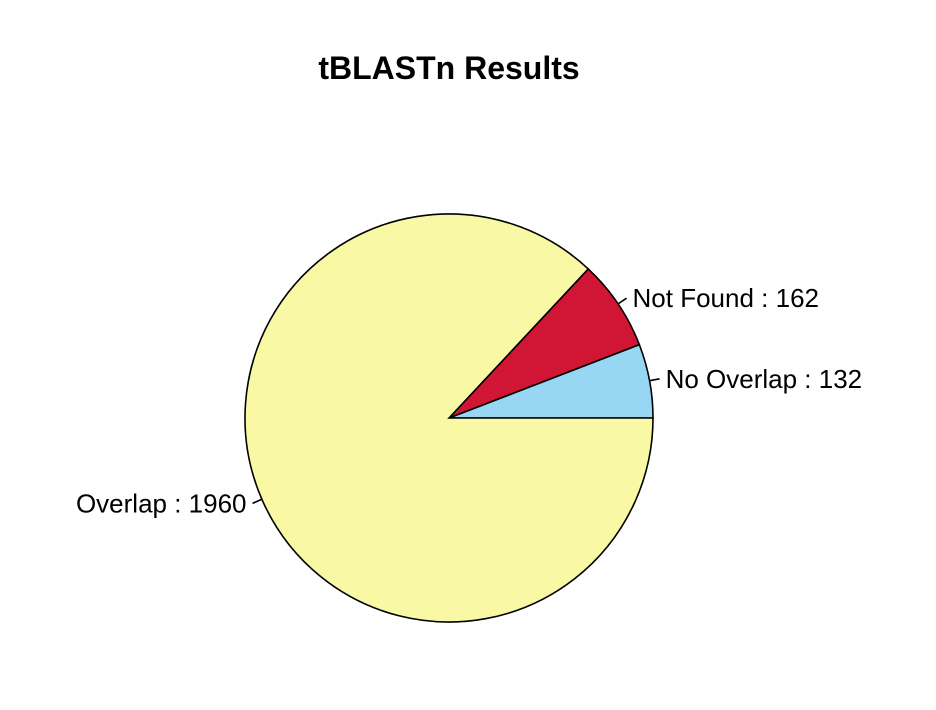  Describe the element at coordinates (654, 380) in the screenshot. I see `leader-line-no-overlap` at that location.